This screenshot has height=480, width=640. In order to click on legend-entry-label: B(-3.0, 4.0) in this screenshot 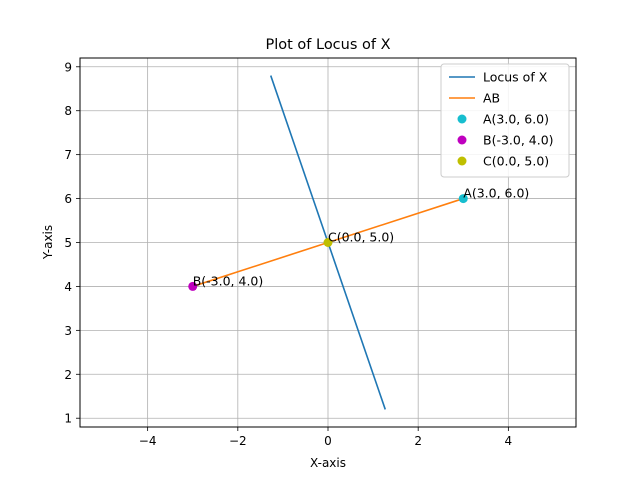, I will do `click(518, 140)`.